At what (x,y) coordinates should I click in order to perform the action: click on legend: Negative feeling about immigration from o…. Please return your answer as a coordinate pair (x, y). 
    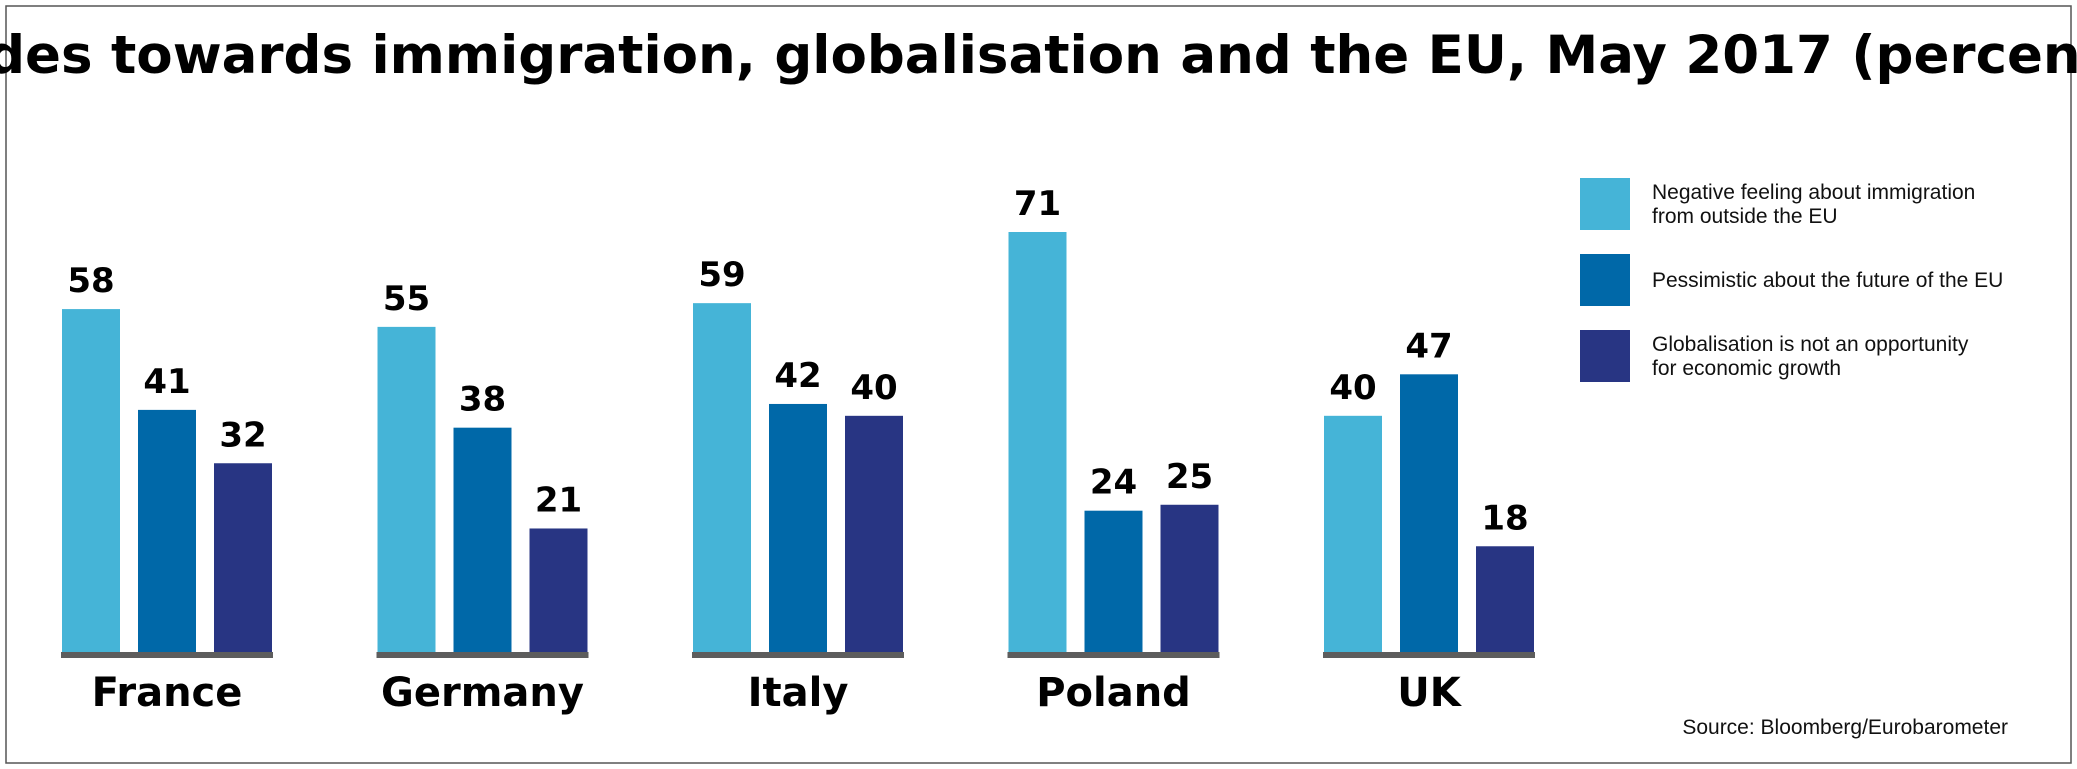
    Looking at the image, I should click on (1791, 280).